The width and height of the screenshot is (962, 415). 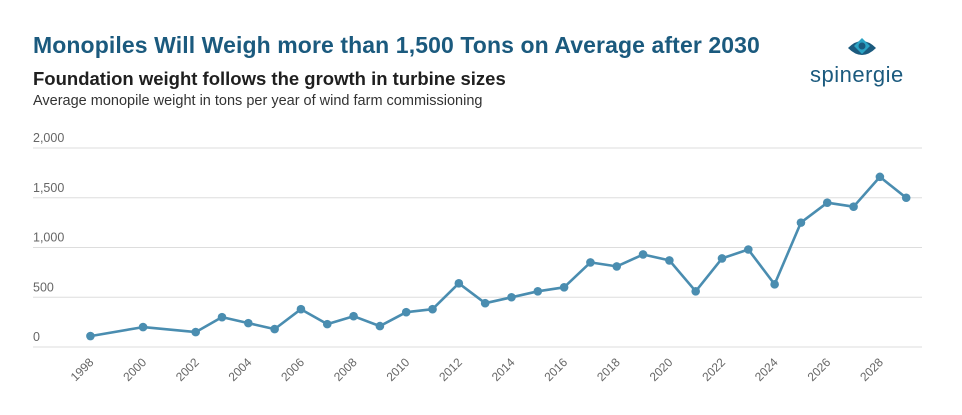 I want to click on spinergie-logo: spinergie, so click(x=865, y=64).